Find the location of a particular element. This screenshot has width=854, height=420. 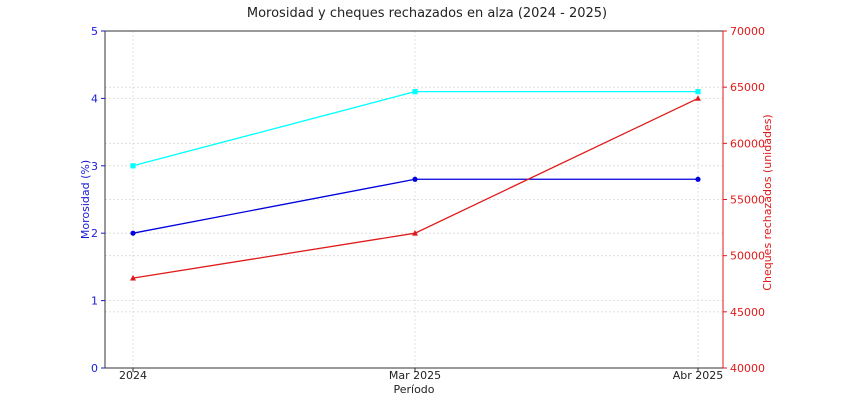

y-right-tick-label: 40000 is located at coordinates (747, 368).